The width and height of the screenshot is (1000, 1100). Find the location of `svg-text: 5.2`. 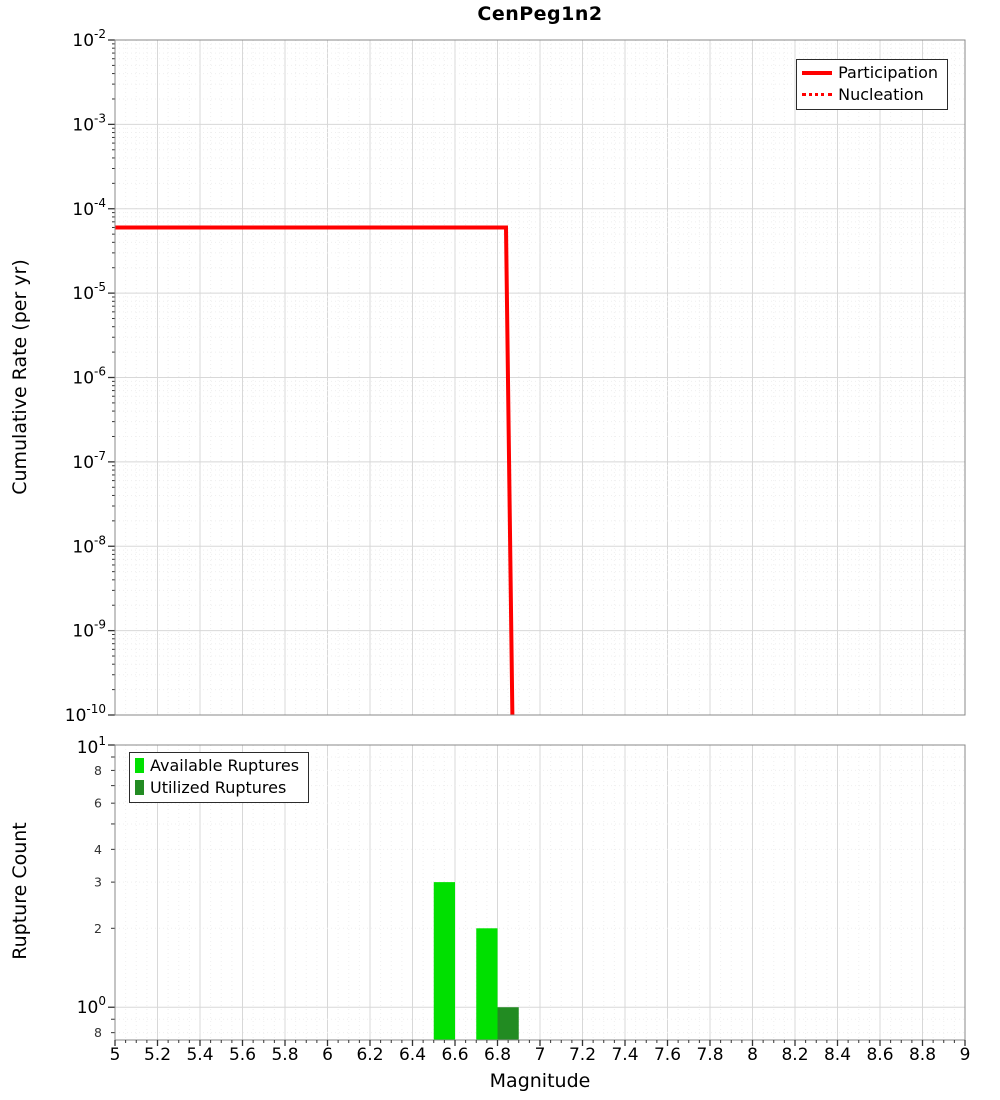

svg-text: 5.2 is located at coordinates (157, 1055).